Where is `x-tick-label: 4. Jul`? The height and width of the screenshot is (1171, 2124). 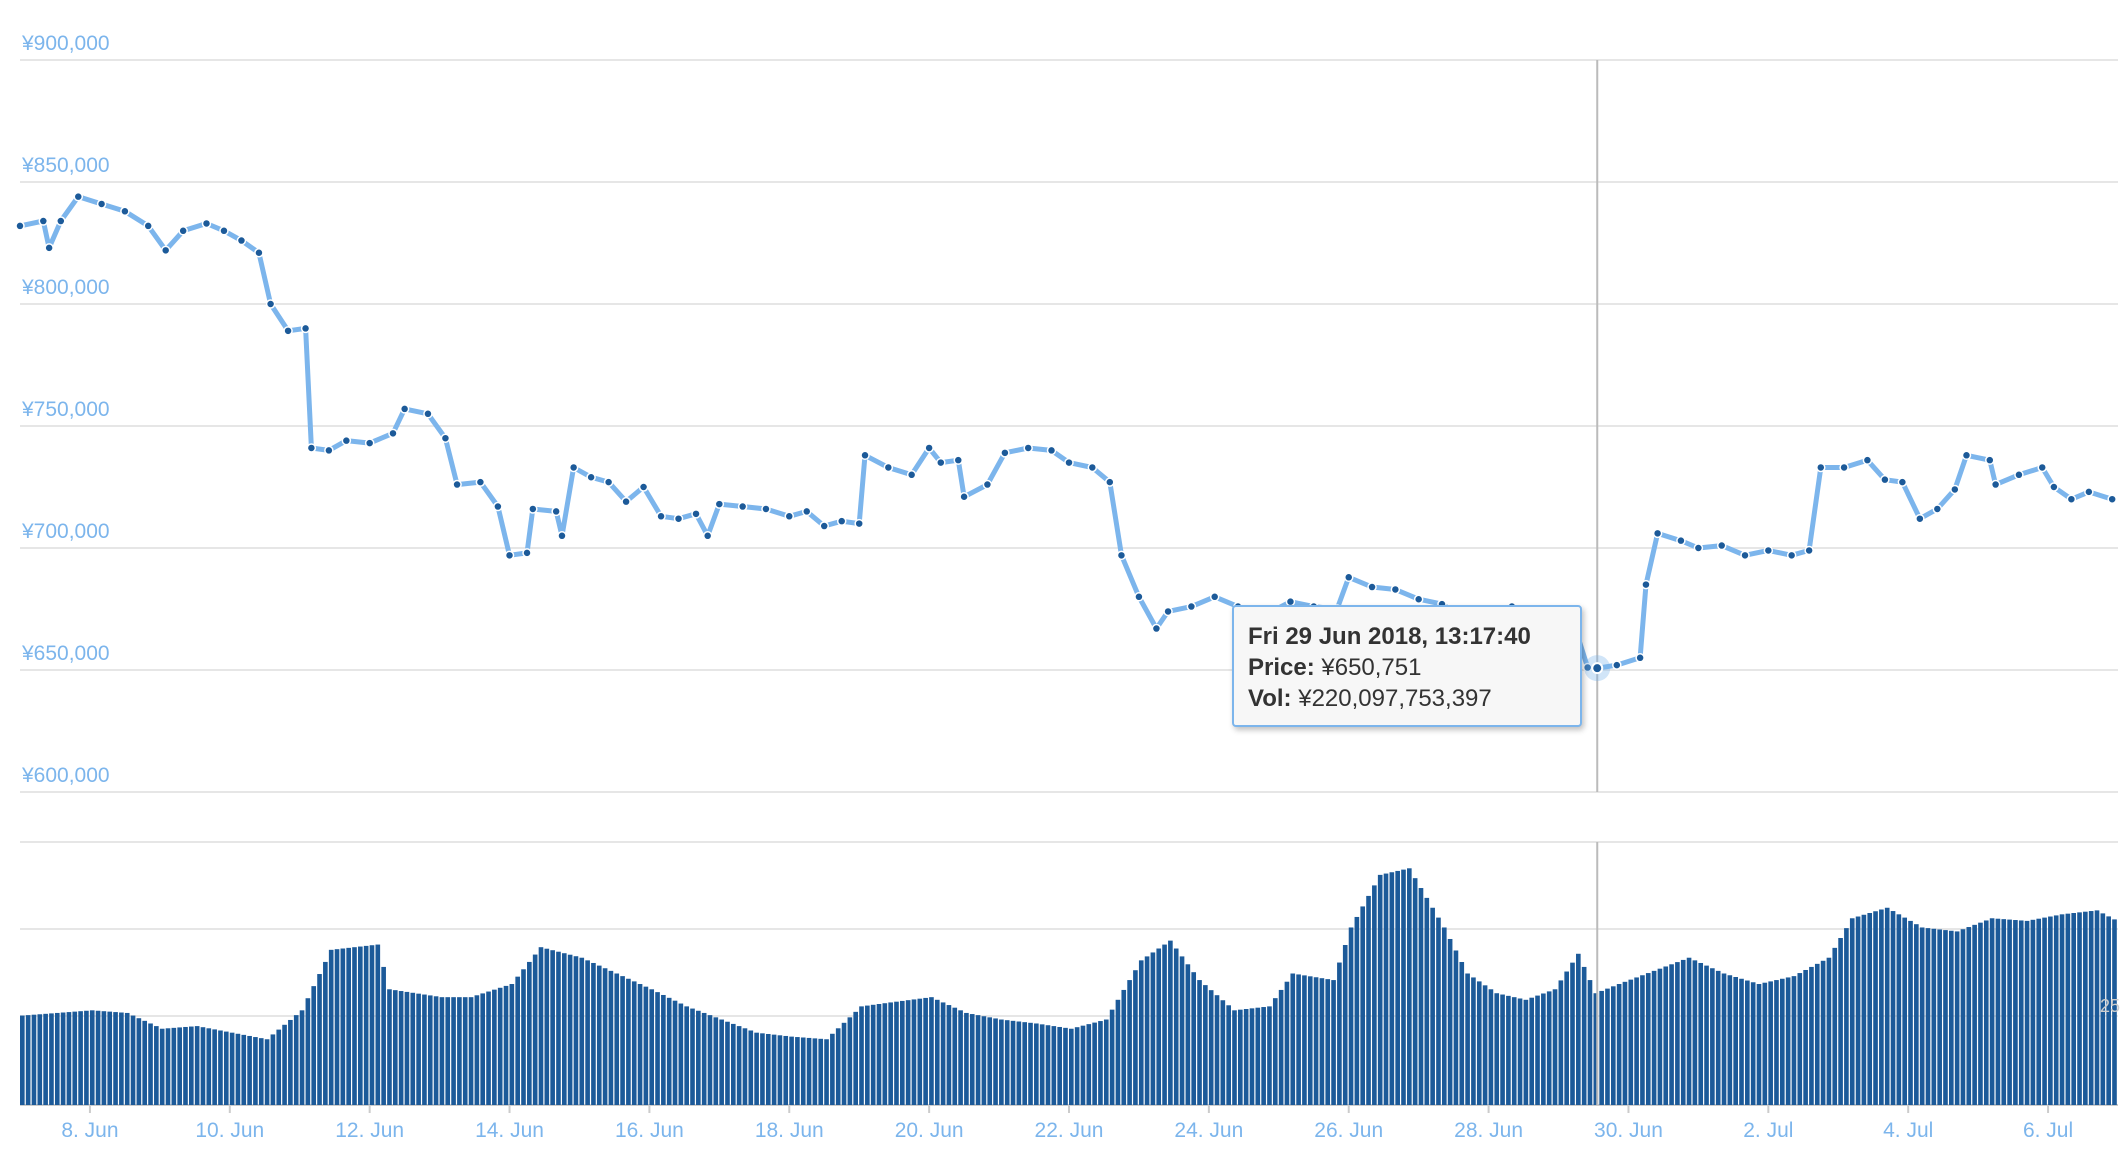 x-tick-label: 4. Jul is located at coordinates (1908, 1130).